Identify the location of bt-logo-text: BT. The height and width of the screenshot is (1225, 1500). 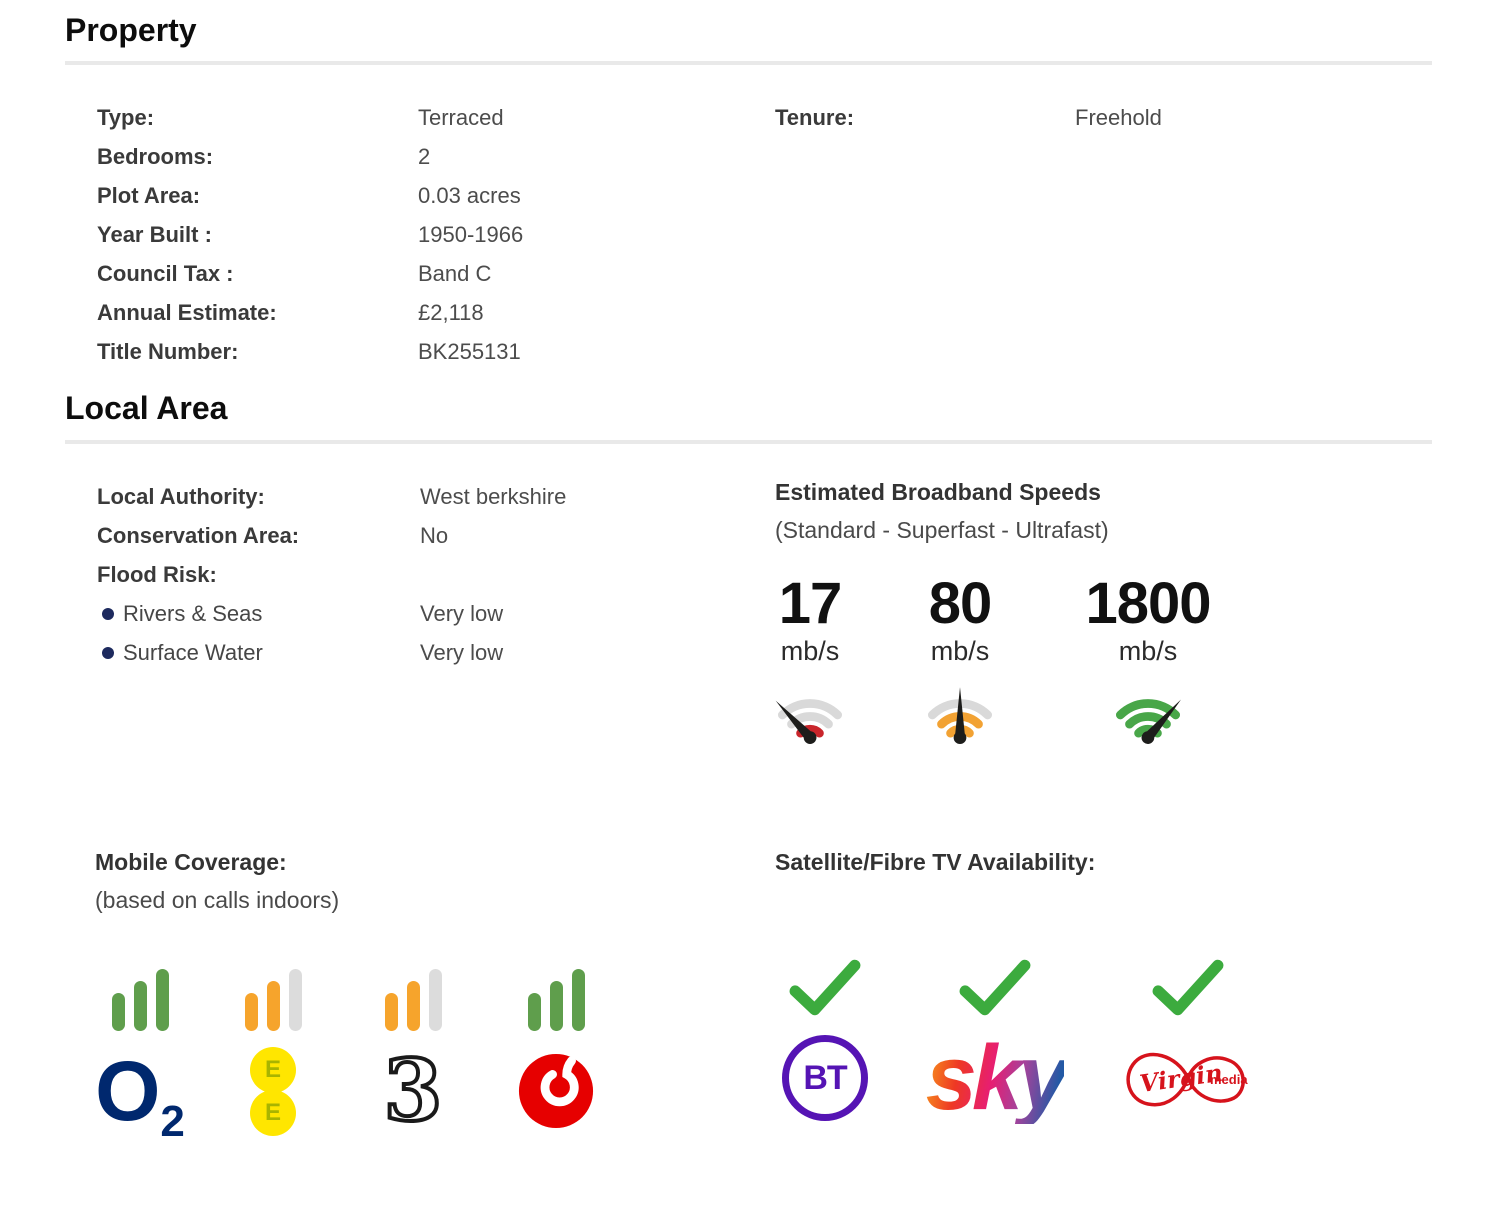
(825, 1077).